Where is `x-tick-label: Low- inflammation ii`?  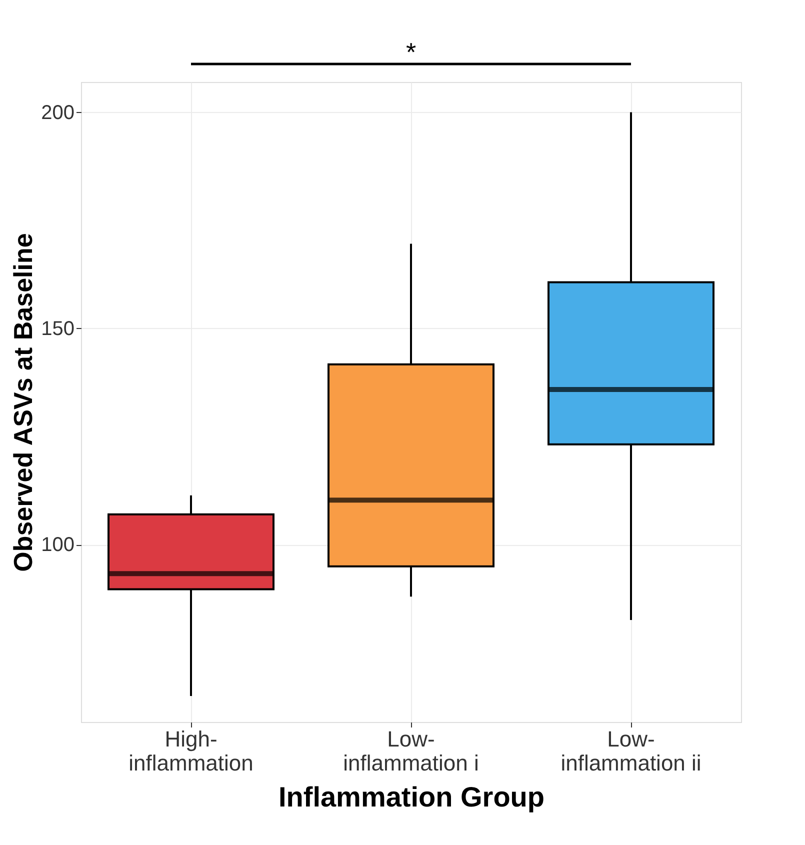 x-tick-label: Low- inflammation ii is located at coordinates (631, 751).